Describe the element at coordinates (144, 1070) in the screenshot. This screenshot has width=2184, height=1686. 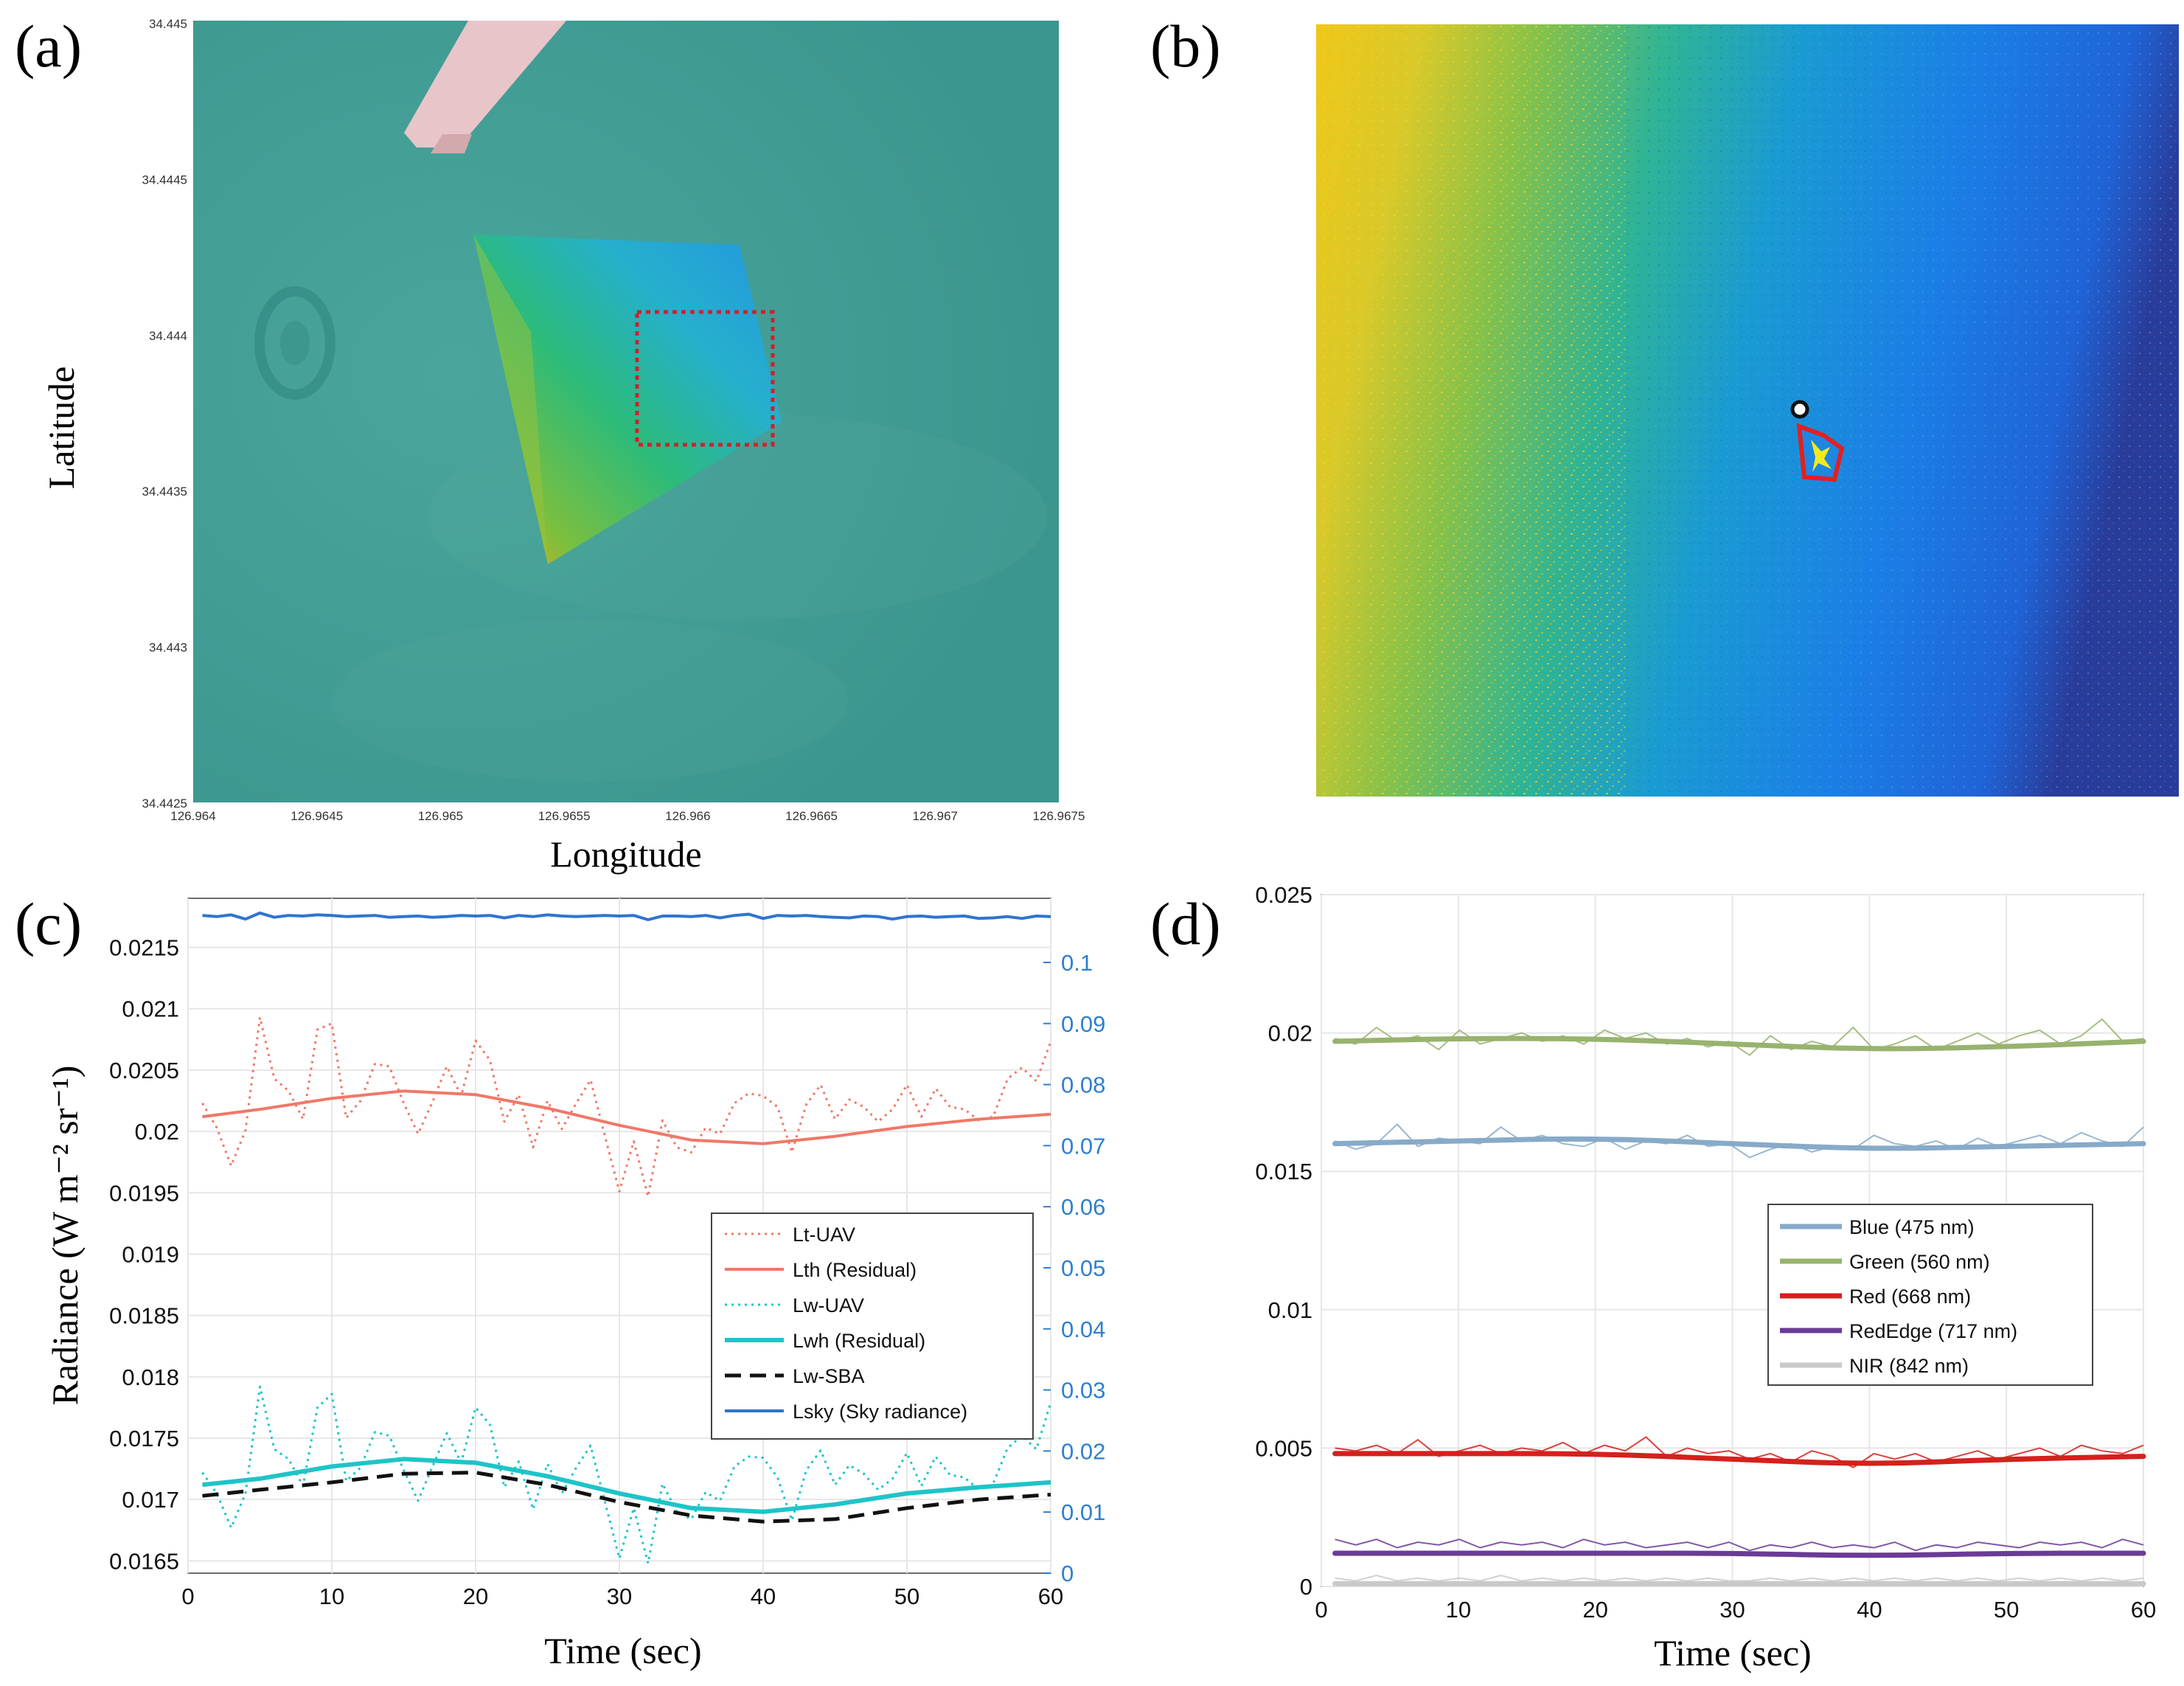
I see `c-ytick-label: 0.0205` at that location.